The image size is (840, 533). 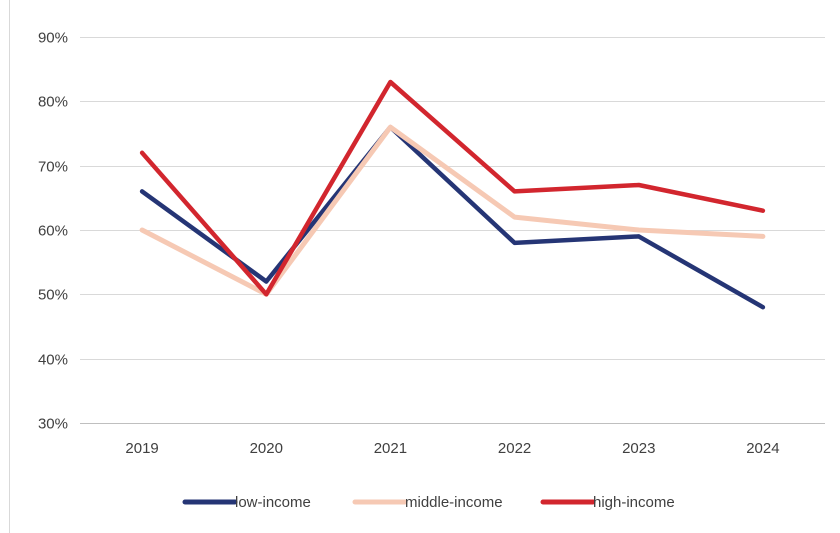 What do you see at coordinates (638, 448) in the screenshot?
I see `x-tick-label: 2023` at bounding box center [638, 448].